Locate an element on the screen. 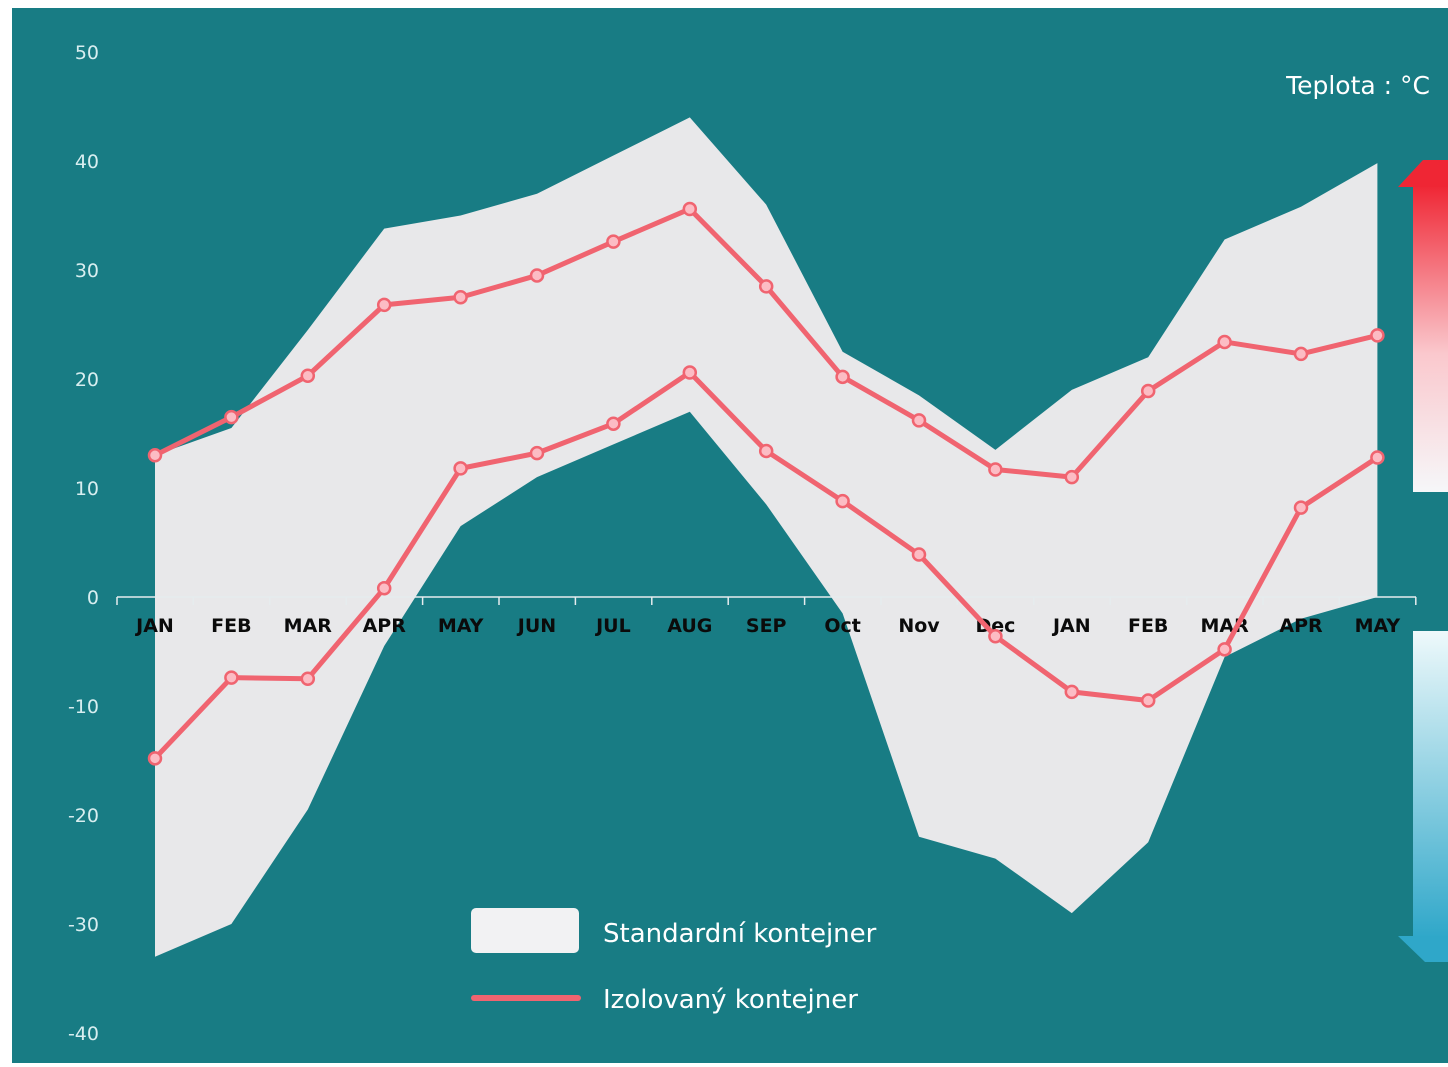 This screenshot has height=1067, width=1448. x-tick-label: AUG is located at coordinates (689, 626).